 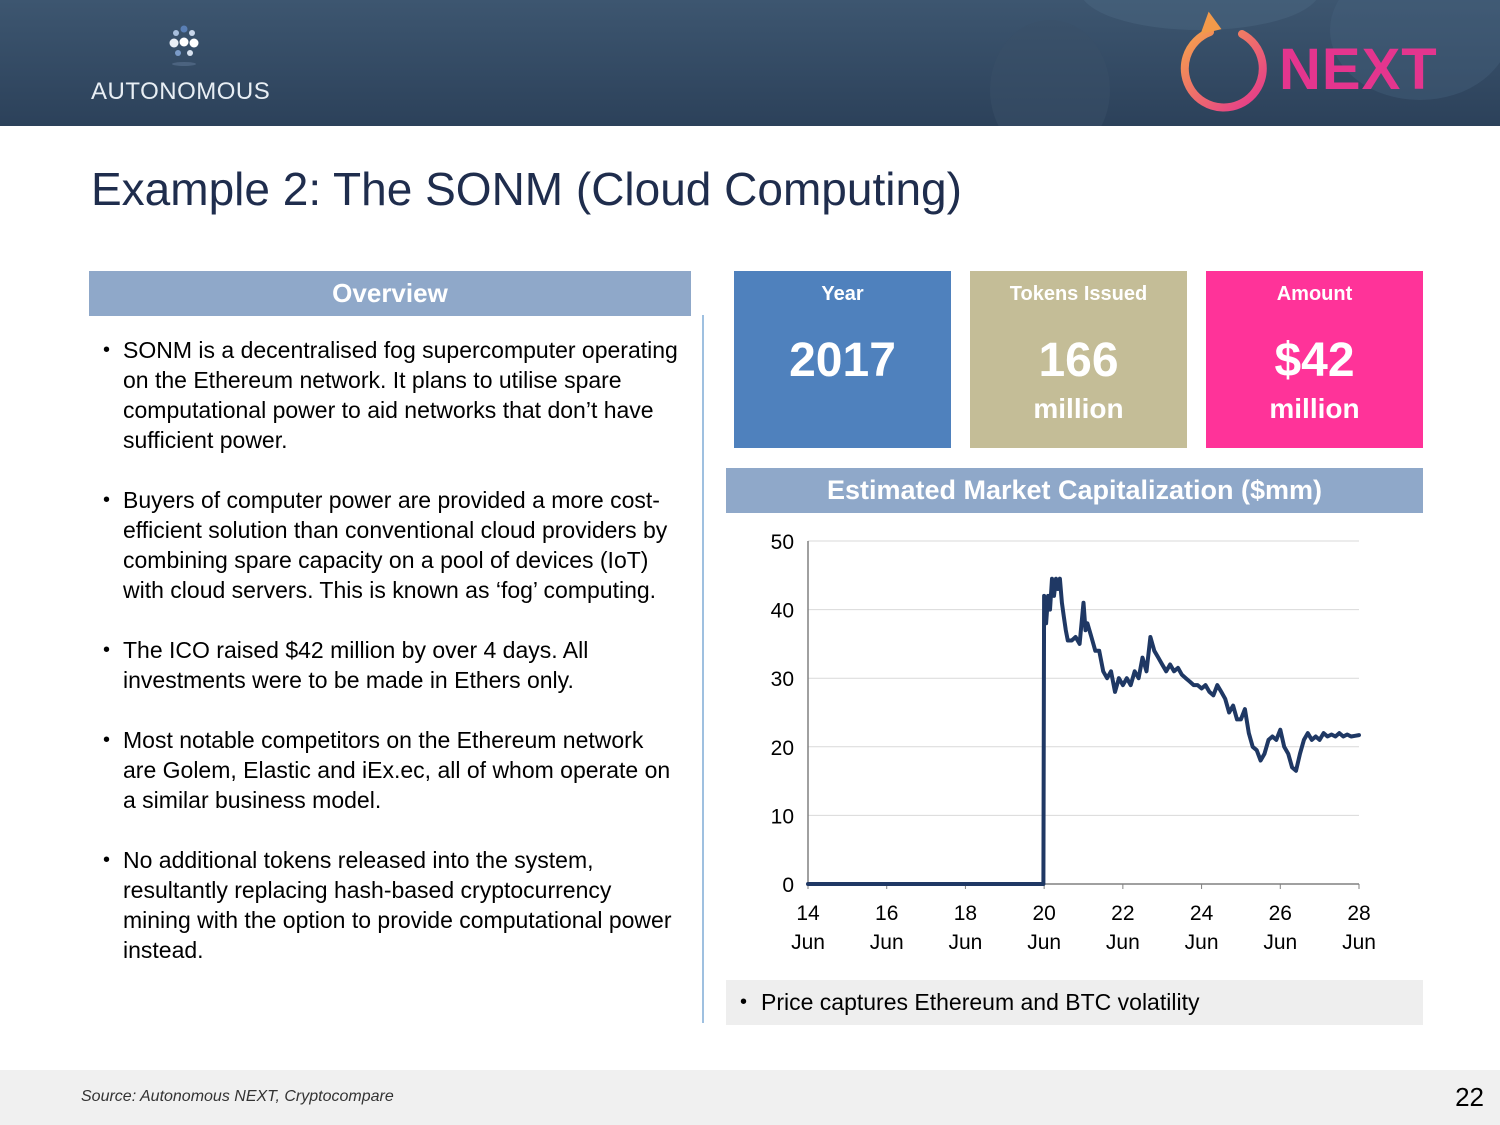 I want to click on x-tick-label: 14, so click(x=808, y=913).